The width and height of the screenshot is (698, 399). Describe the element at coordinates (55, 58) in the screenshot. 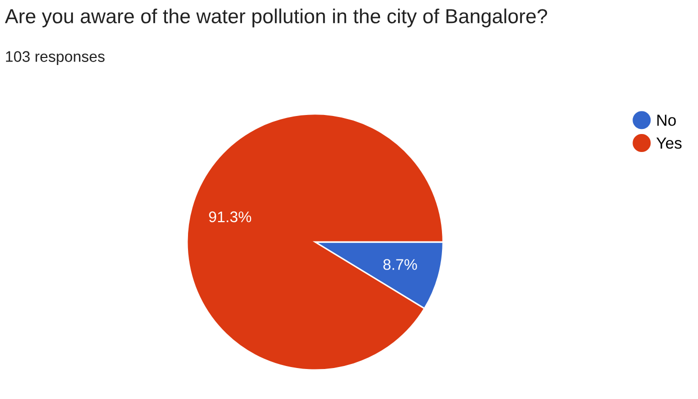

I see `text: 103 responses` at that location.